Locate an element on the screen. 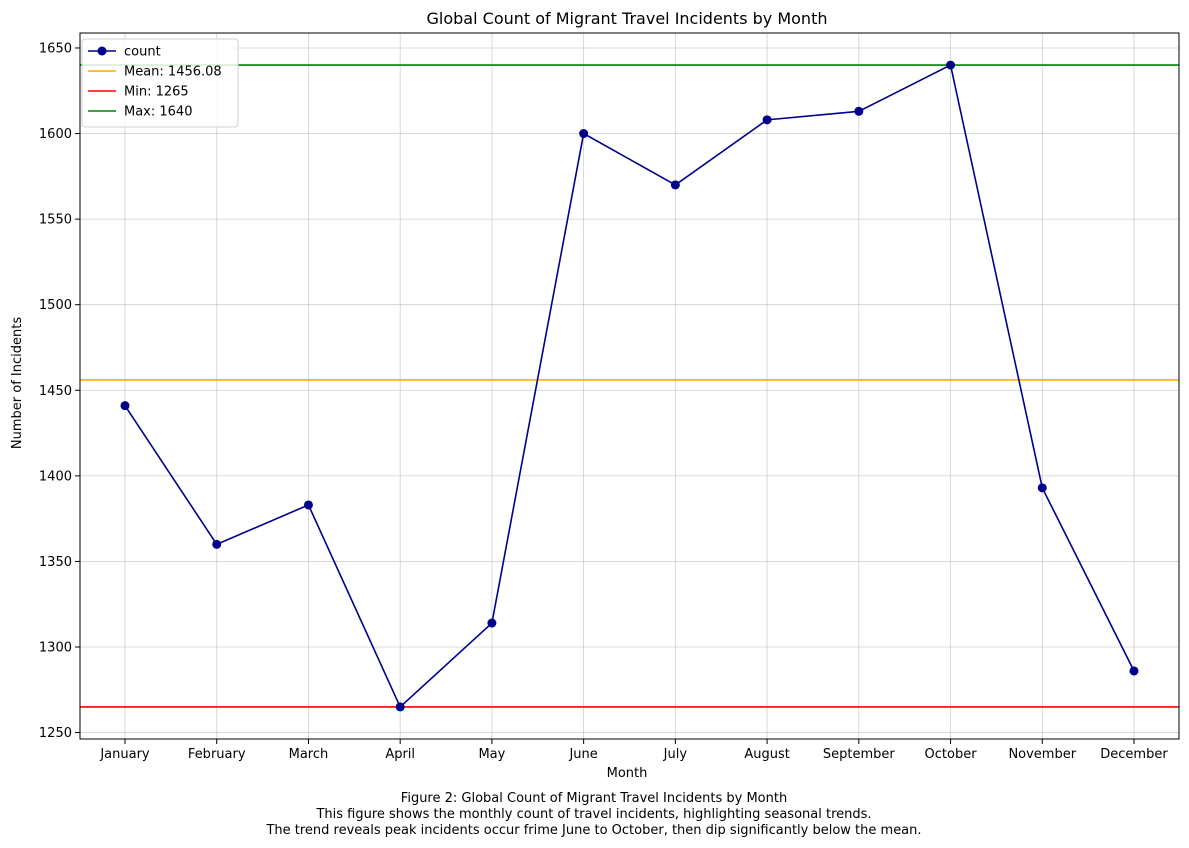 The width and height of the screenshot is (1189, 848). y-tick-label: 1650 is located at coordinates (55, 48).